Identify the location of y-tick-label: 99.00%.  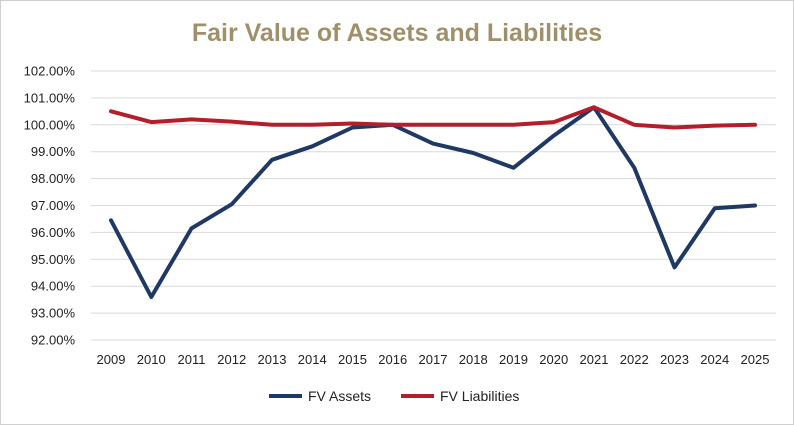
(53, 151).